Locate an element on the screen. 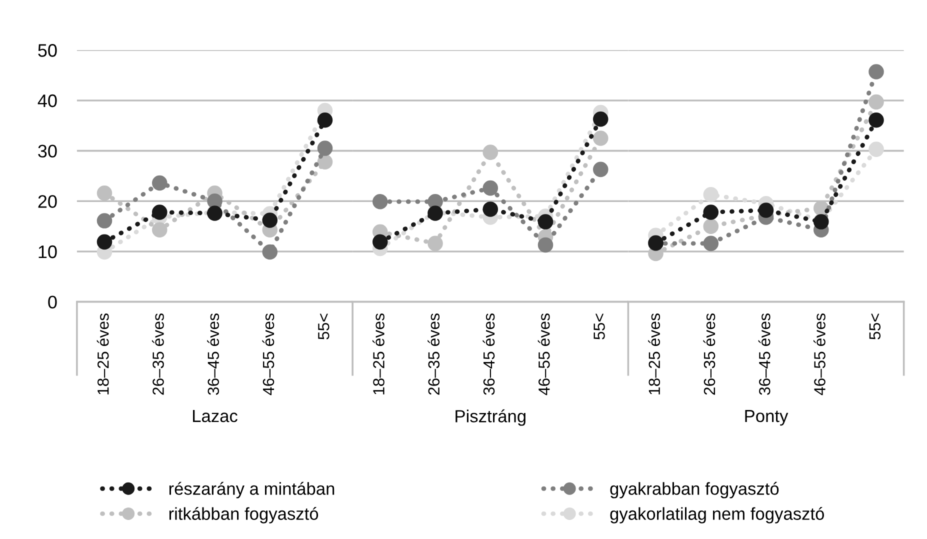  y-tick-label: 10 is located at coordinates (47, 251).